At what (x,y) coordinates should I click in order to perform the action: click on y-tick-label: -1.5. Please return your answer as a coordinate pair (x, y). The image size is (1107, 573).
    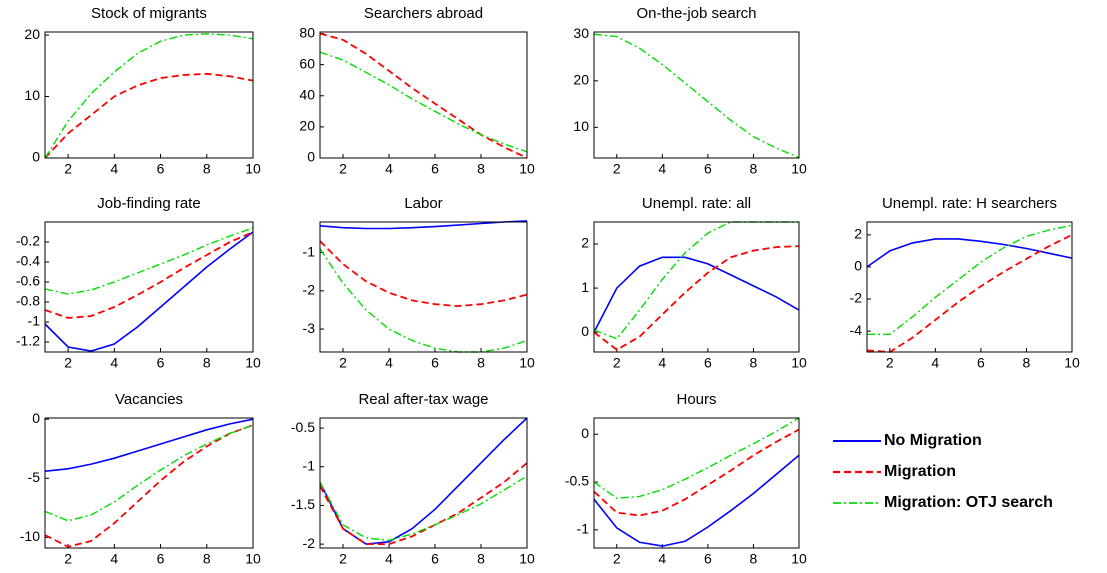
    Looking at the image, I should click on (303, 504).